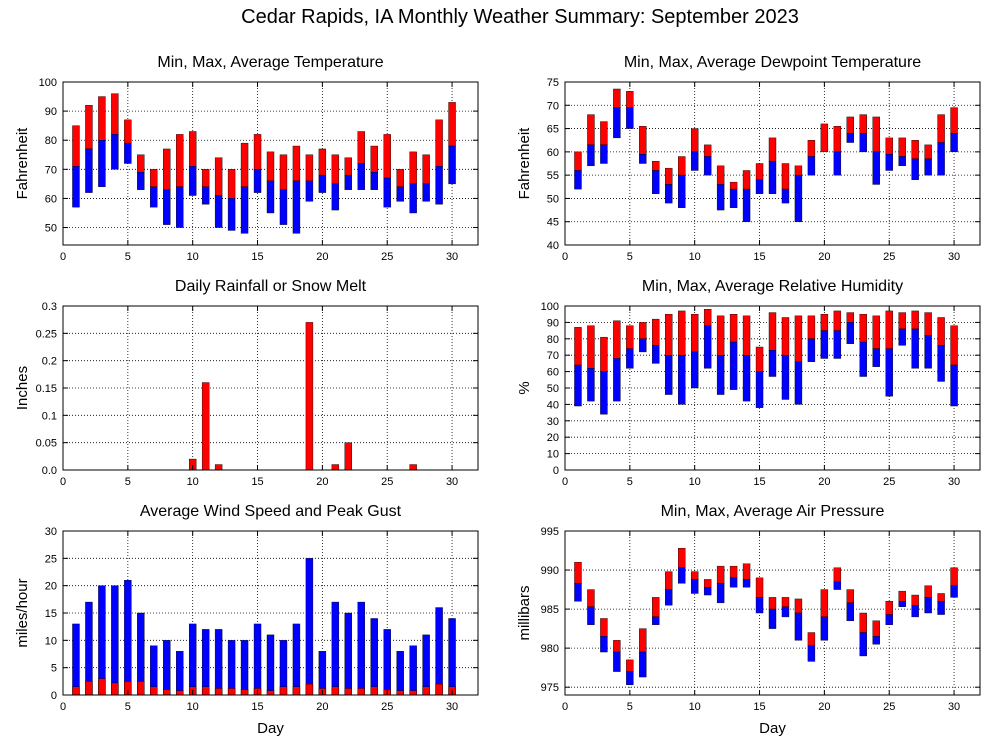 Image resolution: width=1000 pixels, height=750 pixels. What do you see at coordinates (46, 389) in the screenshot?
I see `y-tick-label: 0.15` at bounding box center [46, 389].